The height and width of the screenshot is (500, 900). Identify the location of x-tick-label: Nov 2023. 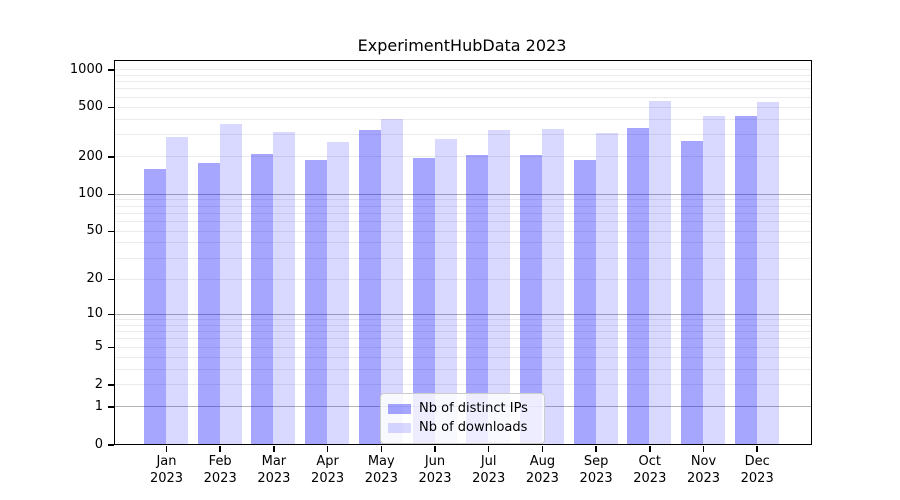
(703, 470).